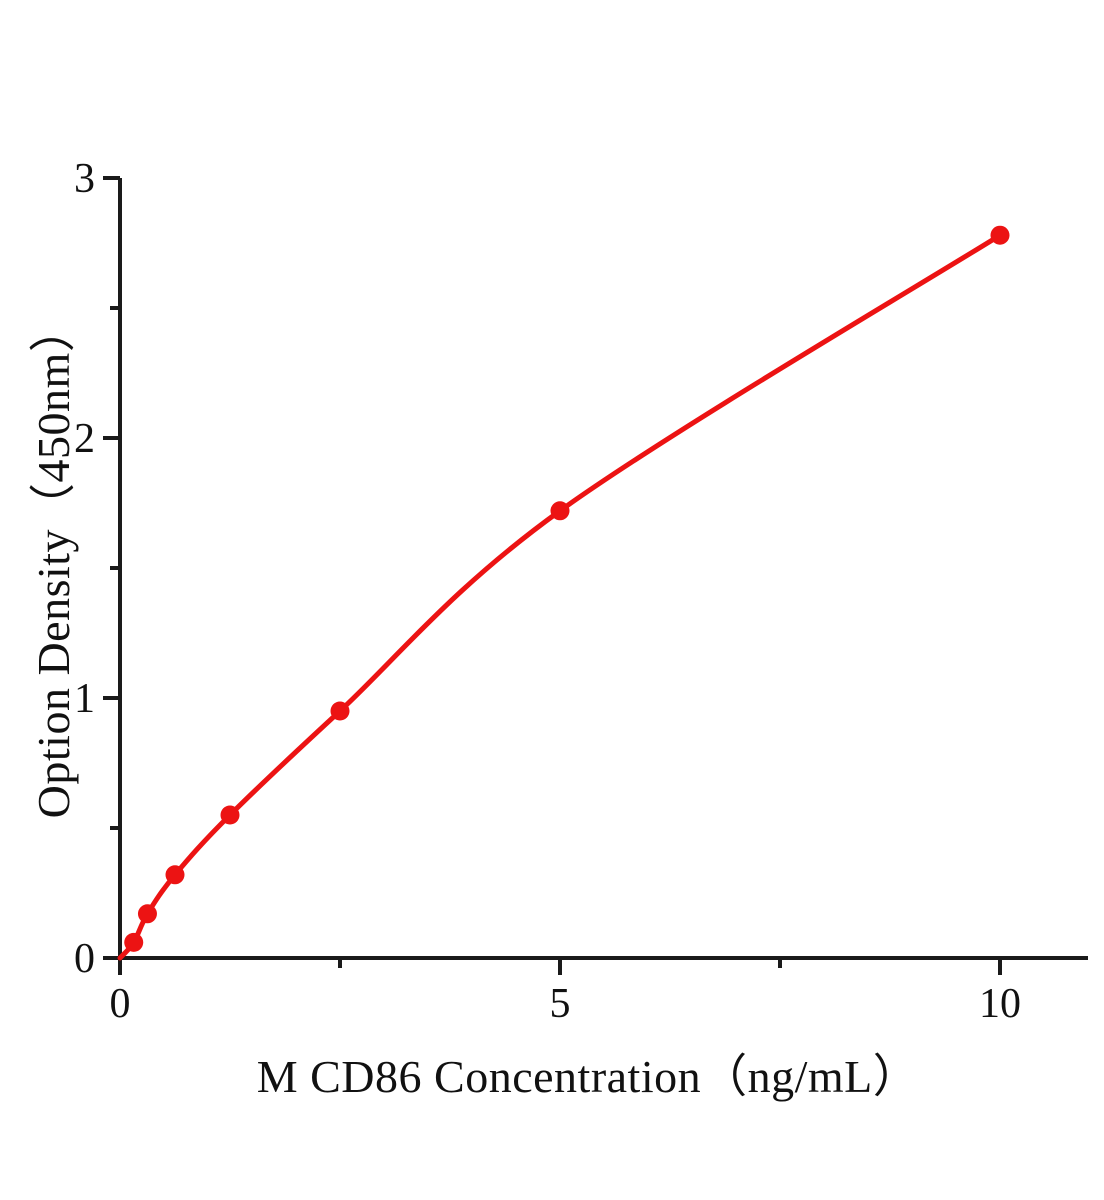 This screenshot has width=1104, height=1200. What do you see at coordinates (84, 699) in the screenshot?
I see `y-tick-label: 1` at bounding box center [84, 699].